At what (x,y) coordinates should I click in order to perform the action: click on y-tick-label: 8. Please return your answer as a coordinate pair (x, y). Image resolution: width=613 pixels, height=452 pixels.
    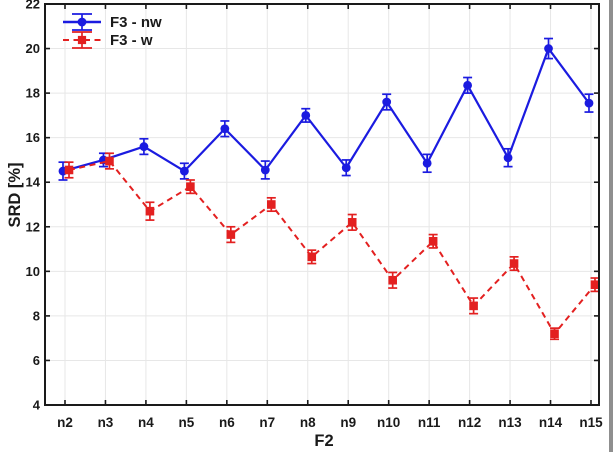
    Looking at the image, I should click on (36, 315).